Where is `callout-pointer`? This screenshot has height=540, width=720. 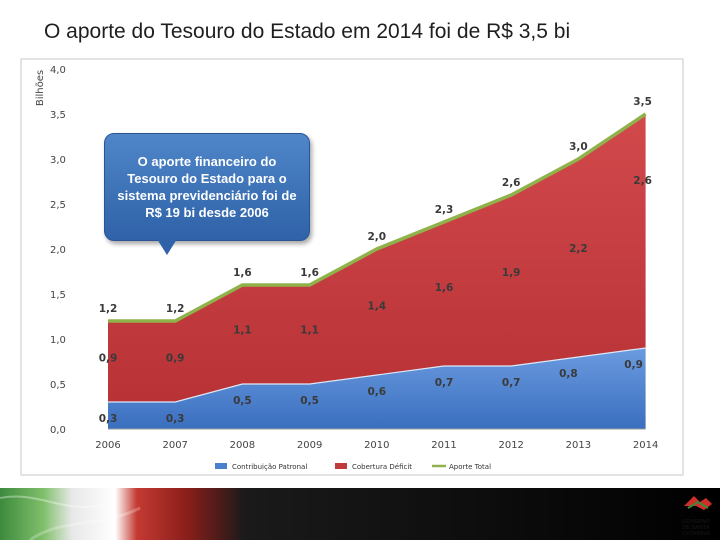 callout-pointer is located at coordinates (167, 247).